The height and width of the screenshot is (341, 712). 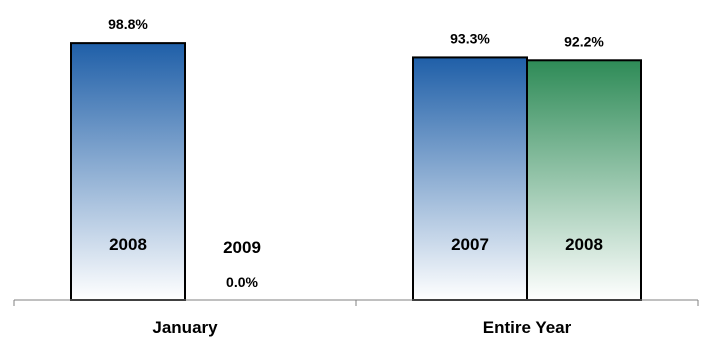 What do you see at coordinates (128, 172) in the screenshot?
I see `bar-january-2008` at bounding box center [128, 172].